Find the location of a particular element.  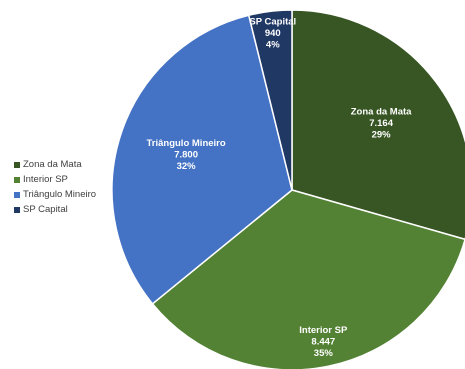

legend-item-interior-sp: Interior SP is located at coordinates (55, 179).